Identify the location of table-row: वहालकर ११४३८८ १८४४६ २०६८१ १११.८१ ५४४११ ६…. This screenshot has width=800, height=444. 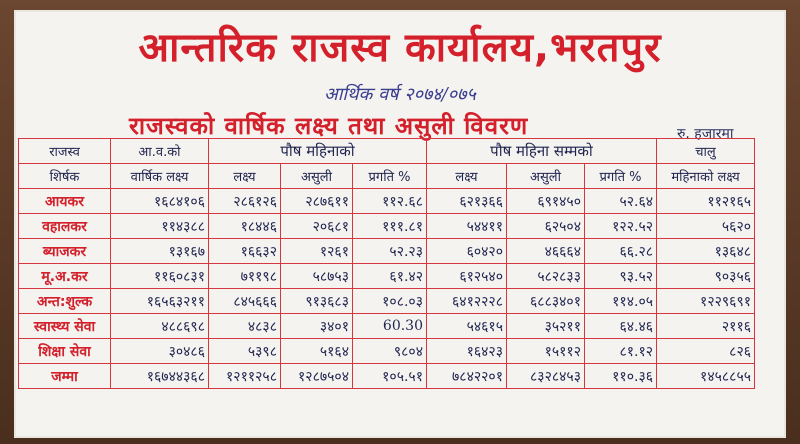
(387, 226).